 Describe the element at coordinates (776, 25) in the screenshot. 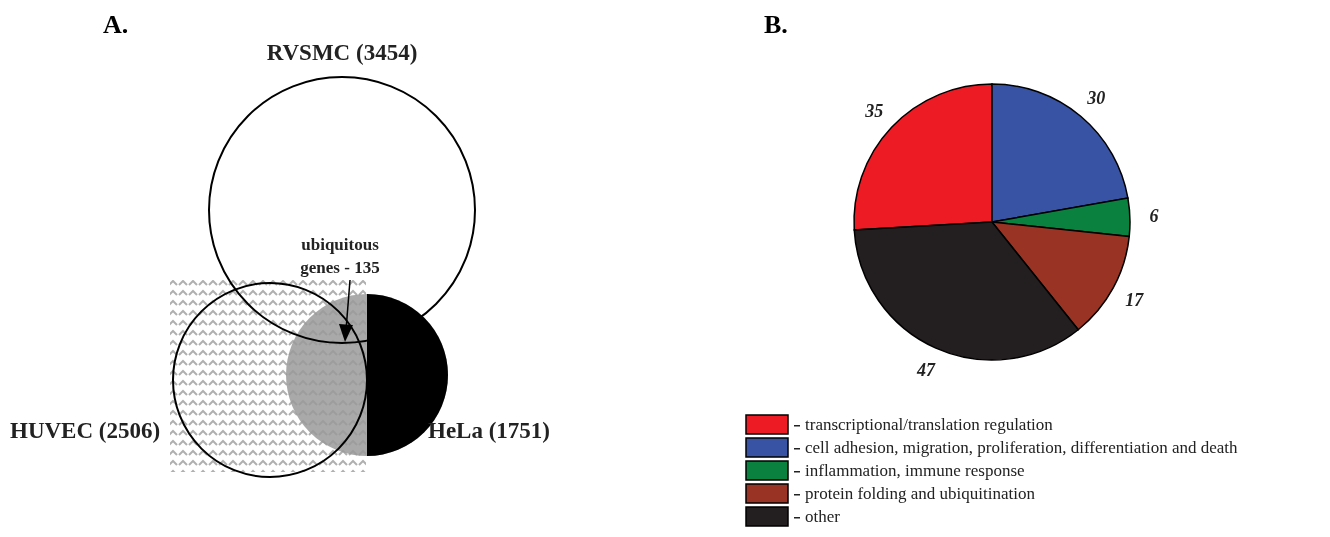

I see `chart-title: B.` at that location.